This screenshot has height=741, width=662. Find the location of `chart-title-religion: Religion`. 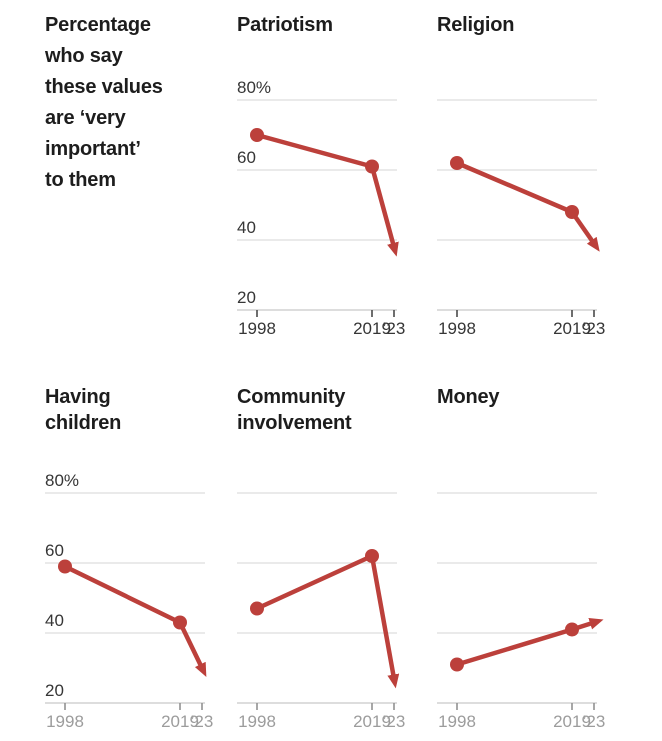

chart-title-religion: Religion is located at coordinates (476, 25).